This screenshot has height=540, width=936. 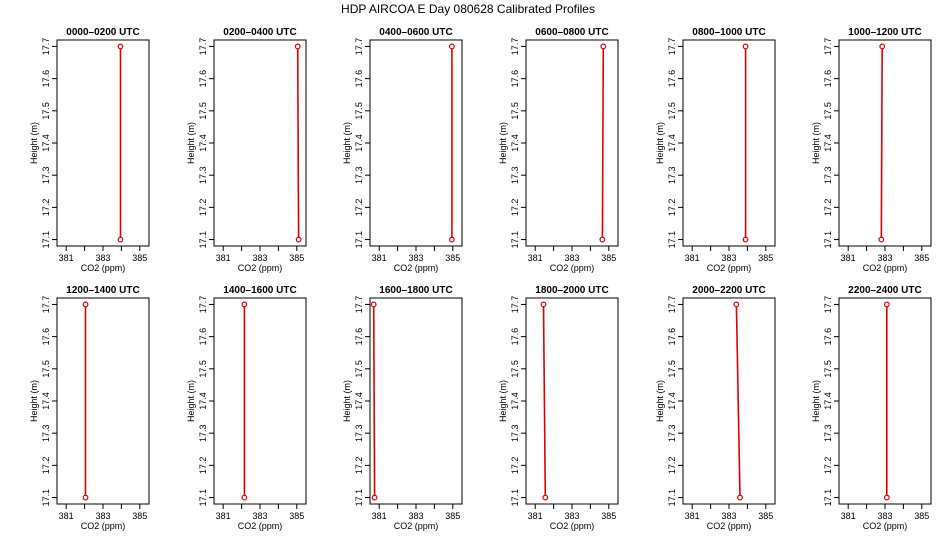 What do you see at coordinates (571, 290) in the screenshot?
I see `panel-title: 1800–2000 UTC` at bounding box center [571, 290].